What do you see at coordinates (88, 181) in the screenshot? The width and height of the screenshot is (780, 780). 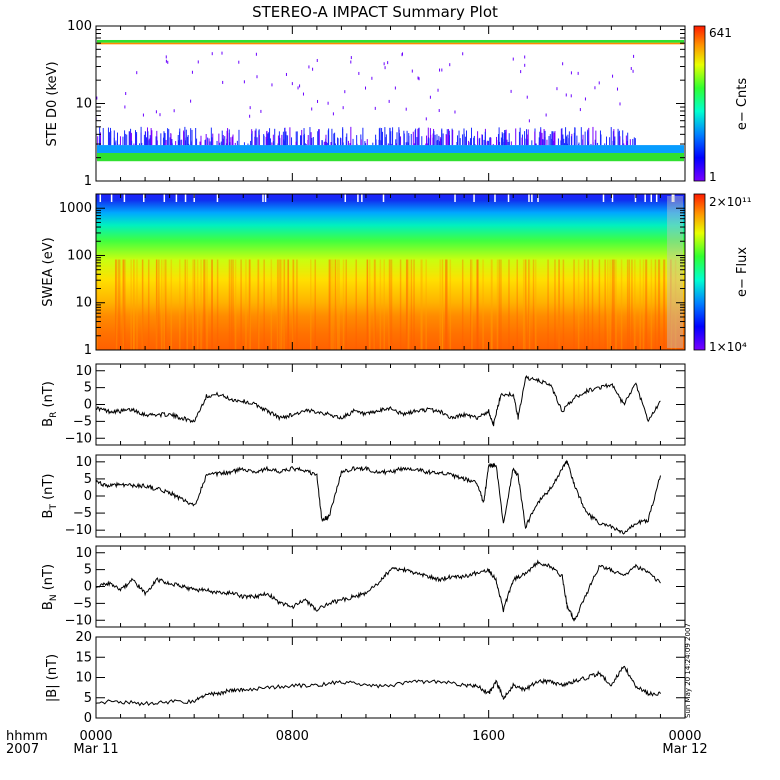 I see `ste-ytick-label: 1` at bounding box center [88, 181].